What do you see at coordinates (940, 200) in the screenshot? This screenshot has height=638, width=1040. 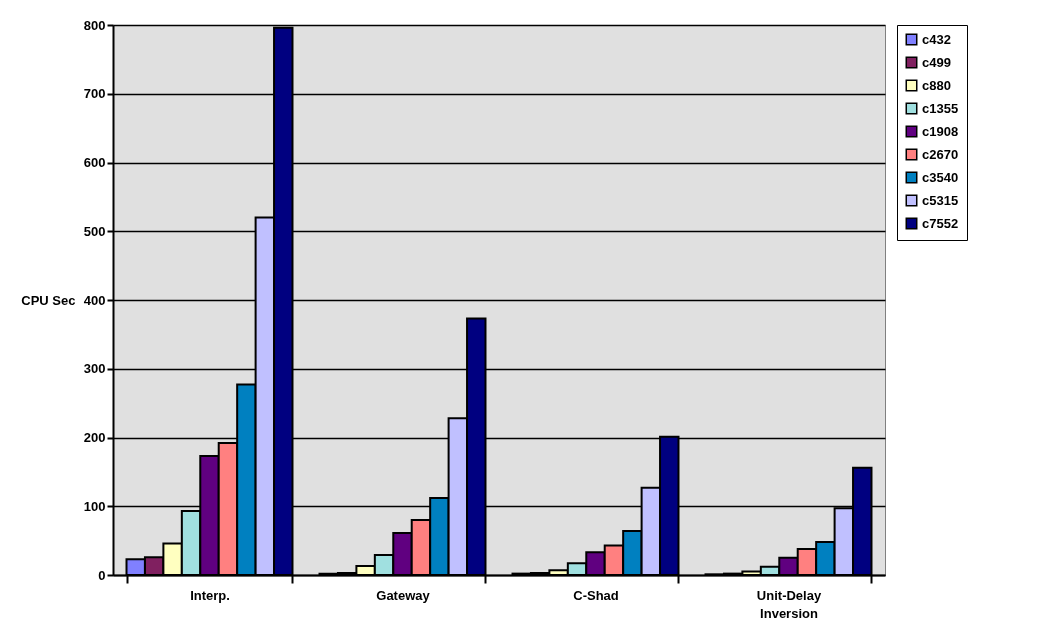 I see `legend-label: c5315` at bounding box center [940, 200].